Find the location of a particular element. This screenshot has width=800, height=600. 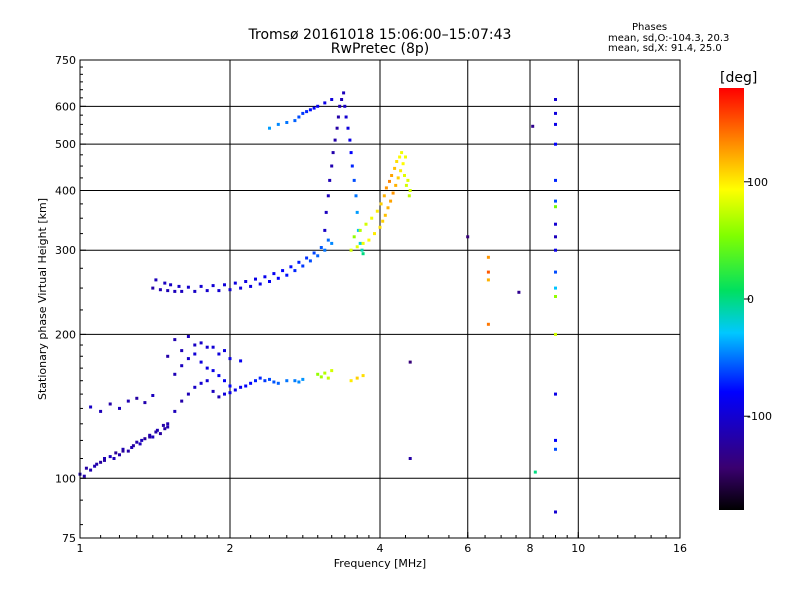

x-tick-label: 10 is located at coordinates (578, 548).